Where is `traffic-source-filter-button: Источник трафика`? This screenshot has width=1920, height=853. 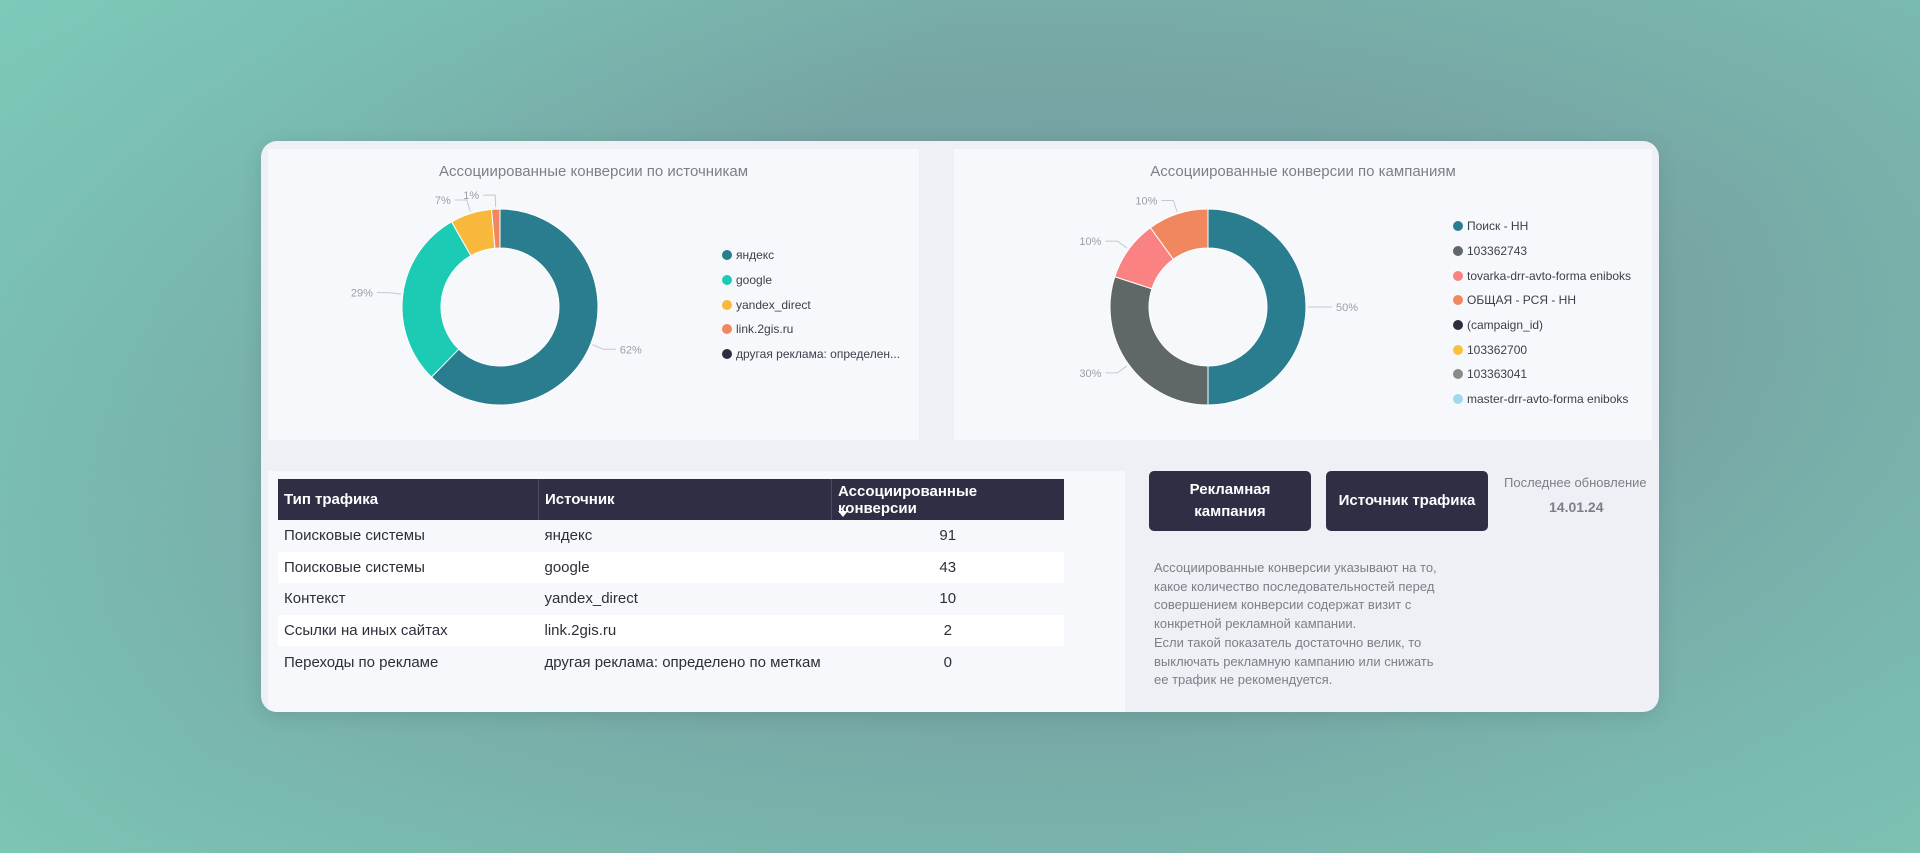
traffic-source-filter-button: Источник трафика is located at coordinates (1407, 501).